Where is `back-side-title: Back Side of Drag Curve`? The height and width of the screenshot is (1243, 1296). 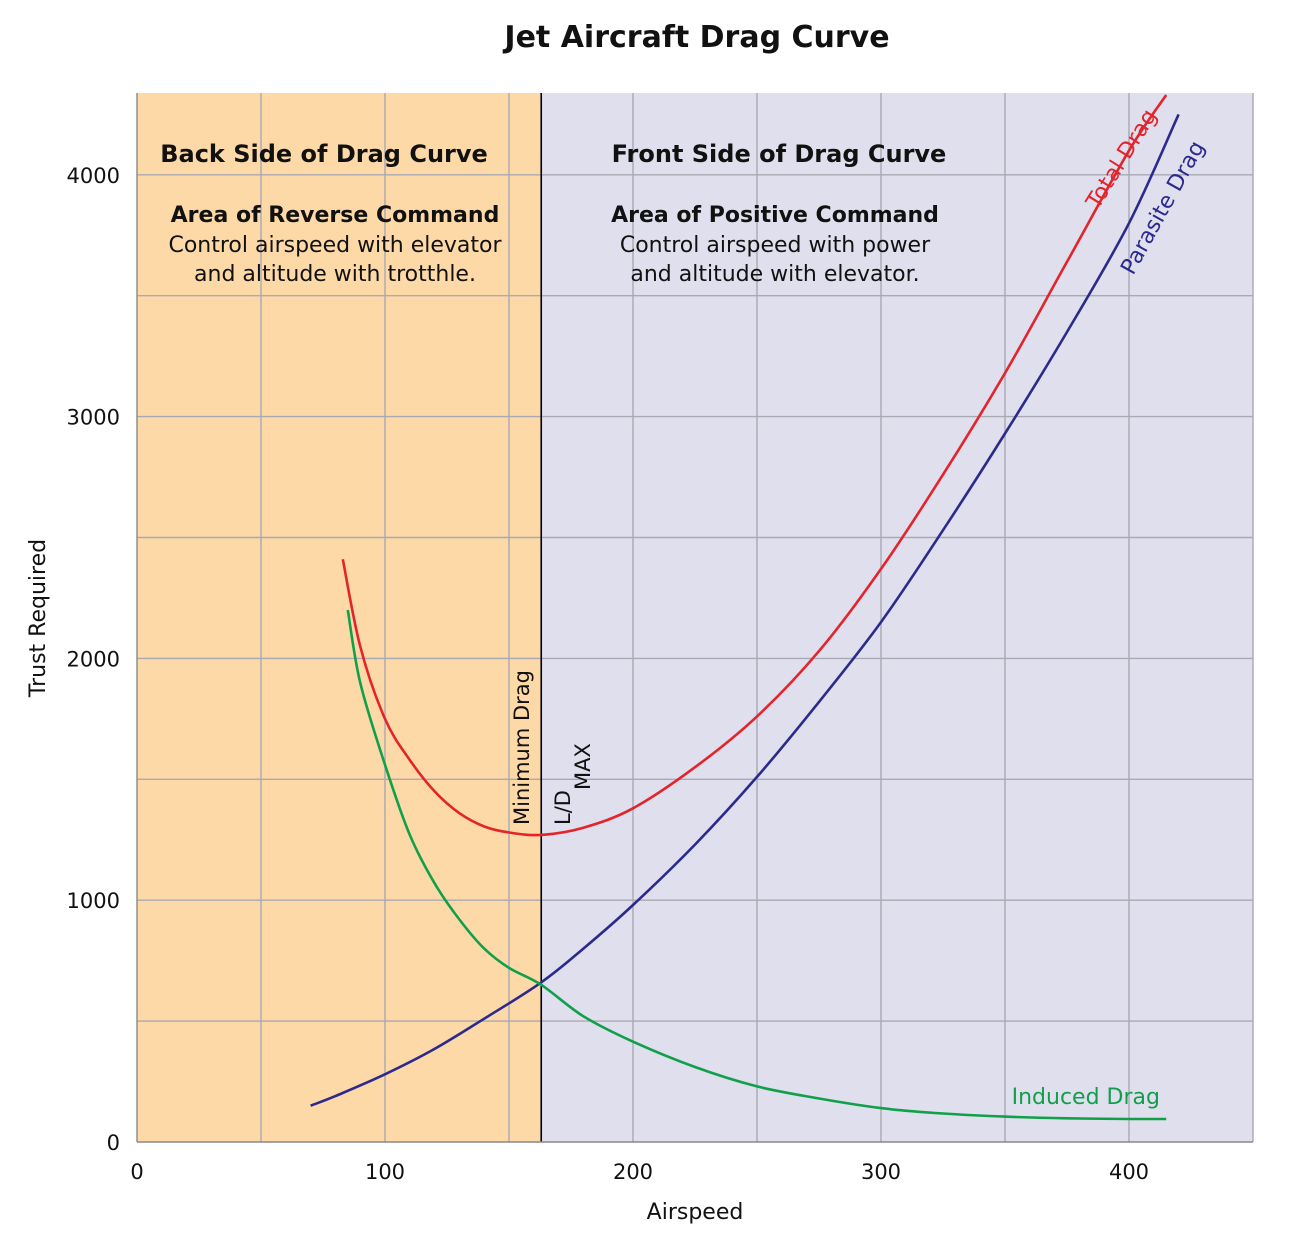
back-side-title: Back Side of Drag Curve is located at coordinates (324, 154).